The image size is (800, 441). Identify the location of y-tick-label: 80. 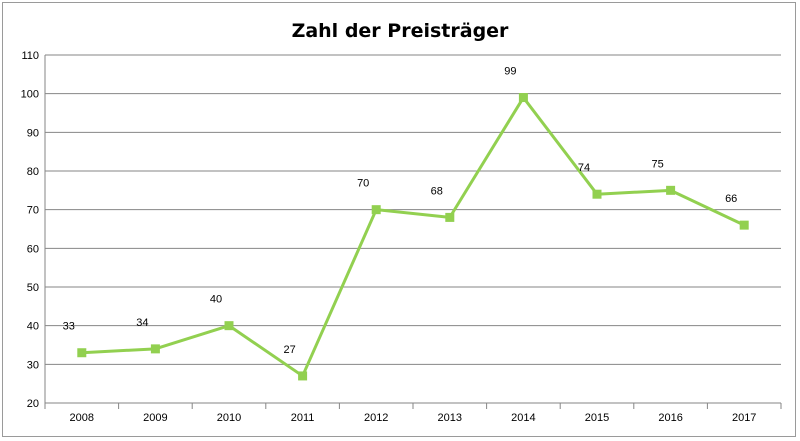
(33, 172).